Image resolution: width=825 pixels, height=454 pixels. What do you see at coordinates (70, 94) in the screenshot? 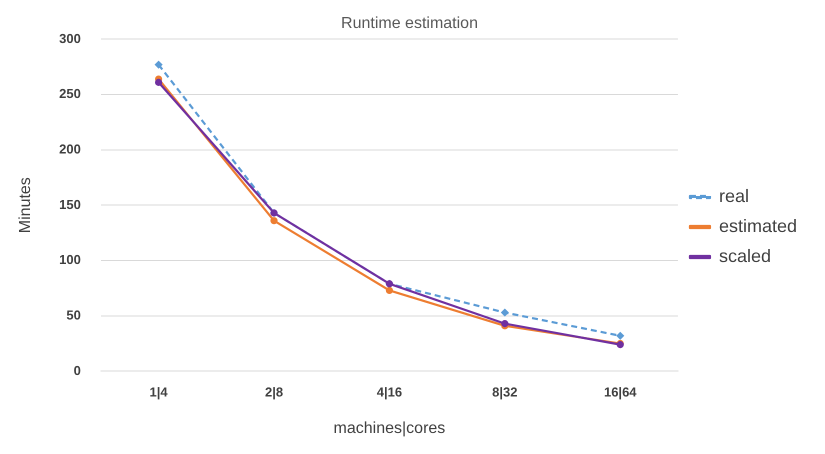
I see `y-tick-label: 250` at bounding box center [70, 94].